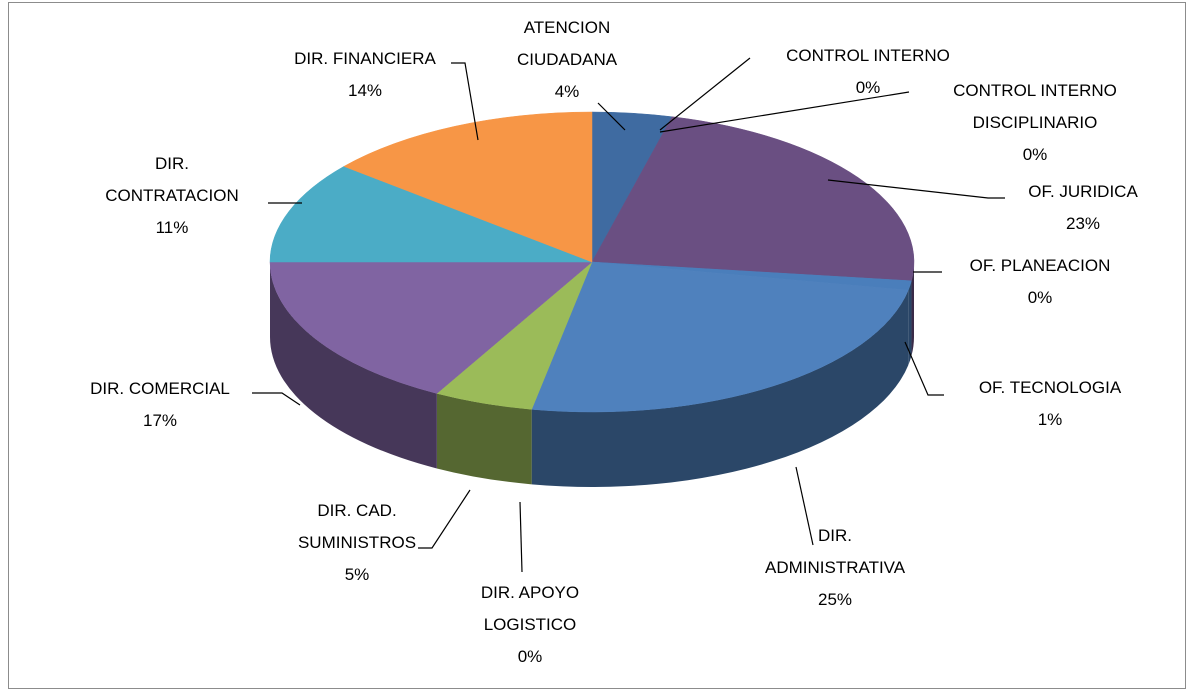 This screenshot has width=1195, height=696. I want to click on data-label: DIR. CAD. SUMINISTROS 5%, so click(357, 543).